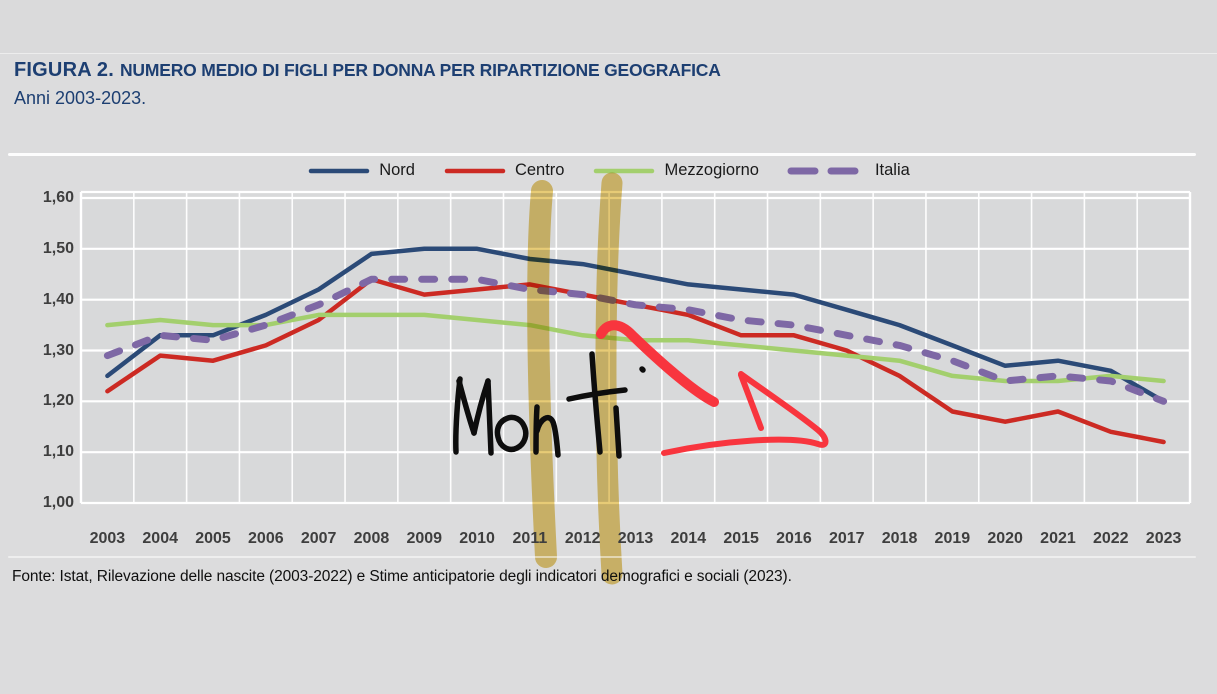 This screenshot has width=1217, height=694. What do you see at coordinates (80, 98) in the screenshot?
I see `figure-subtitle: Anni 2003-2023.` at bounding box center [80, 98].